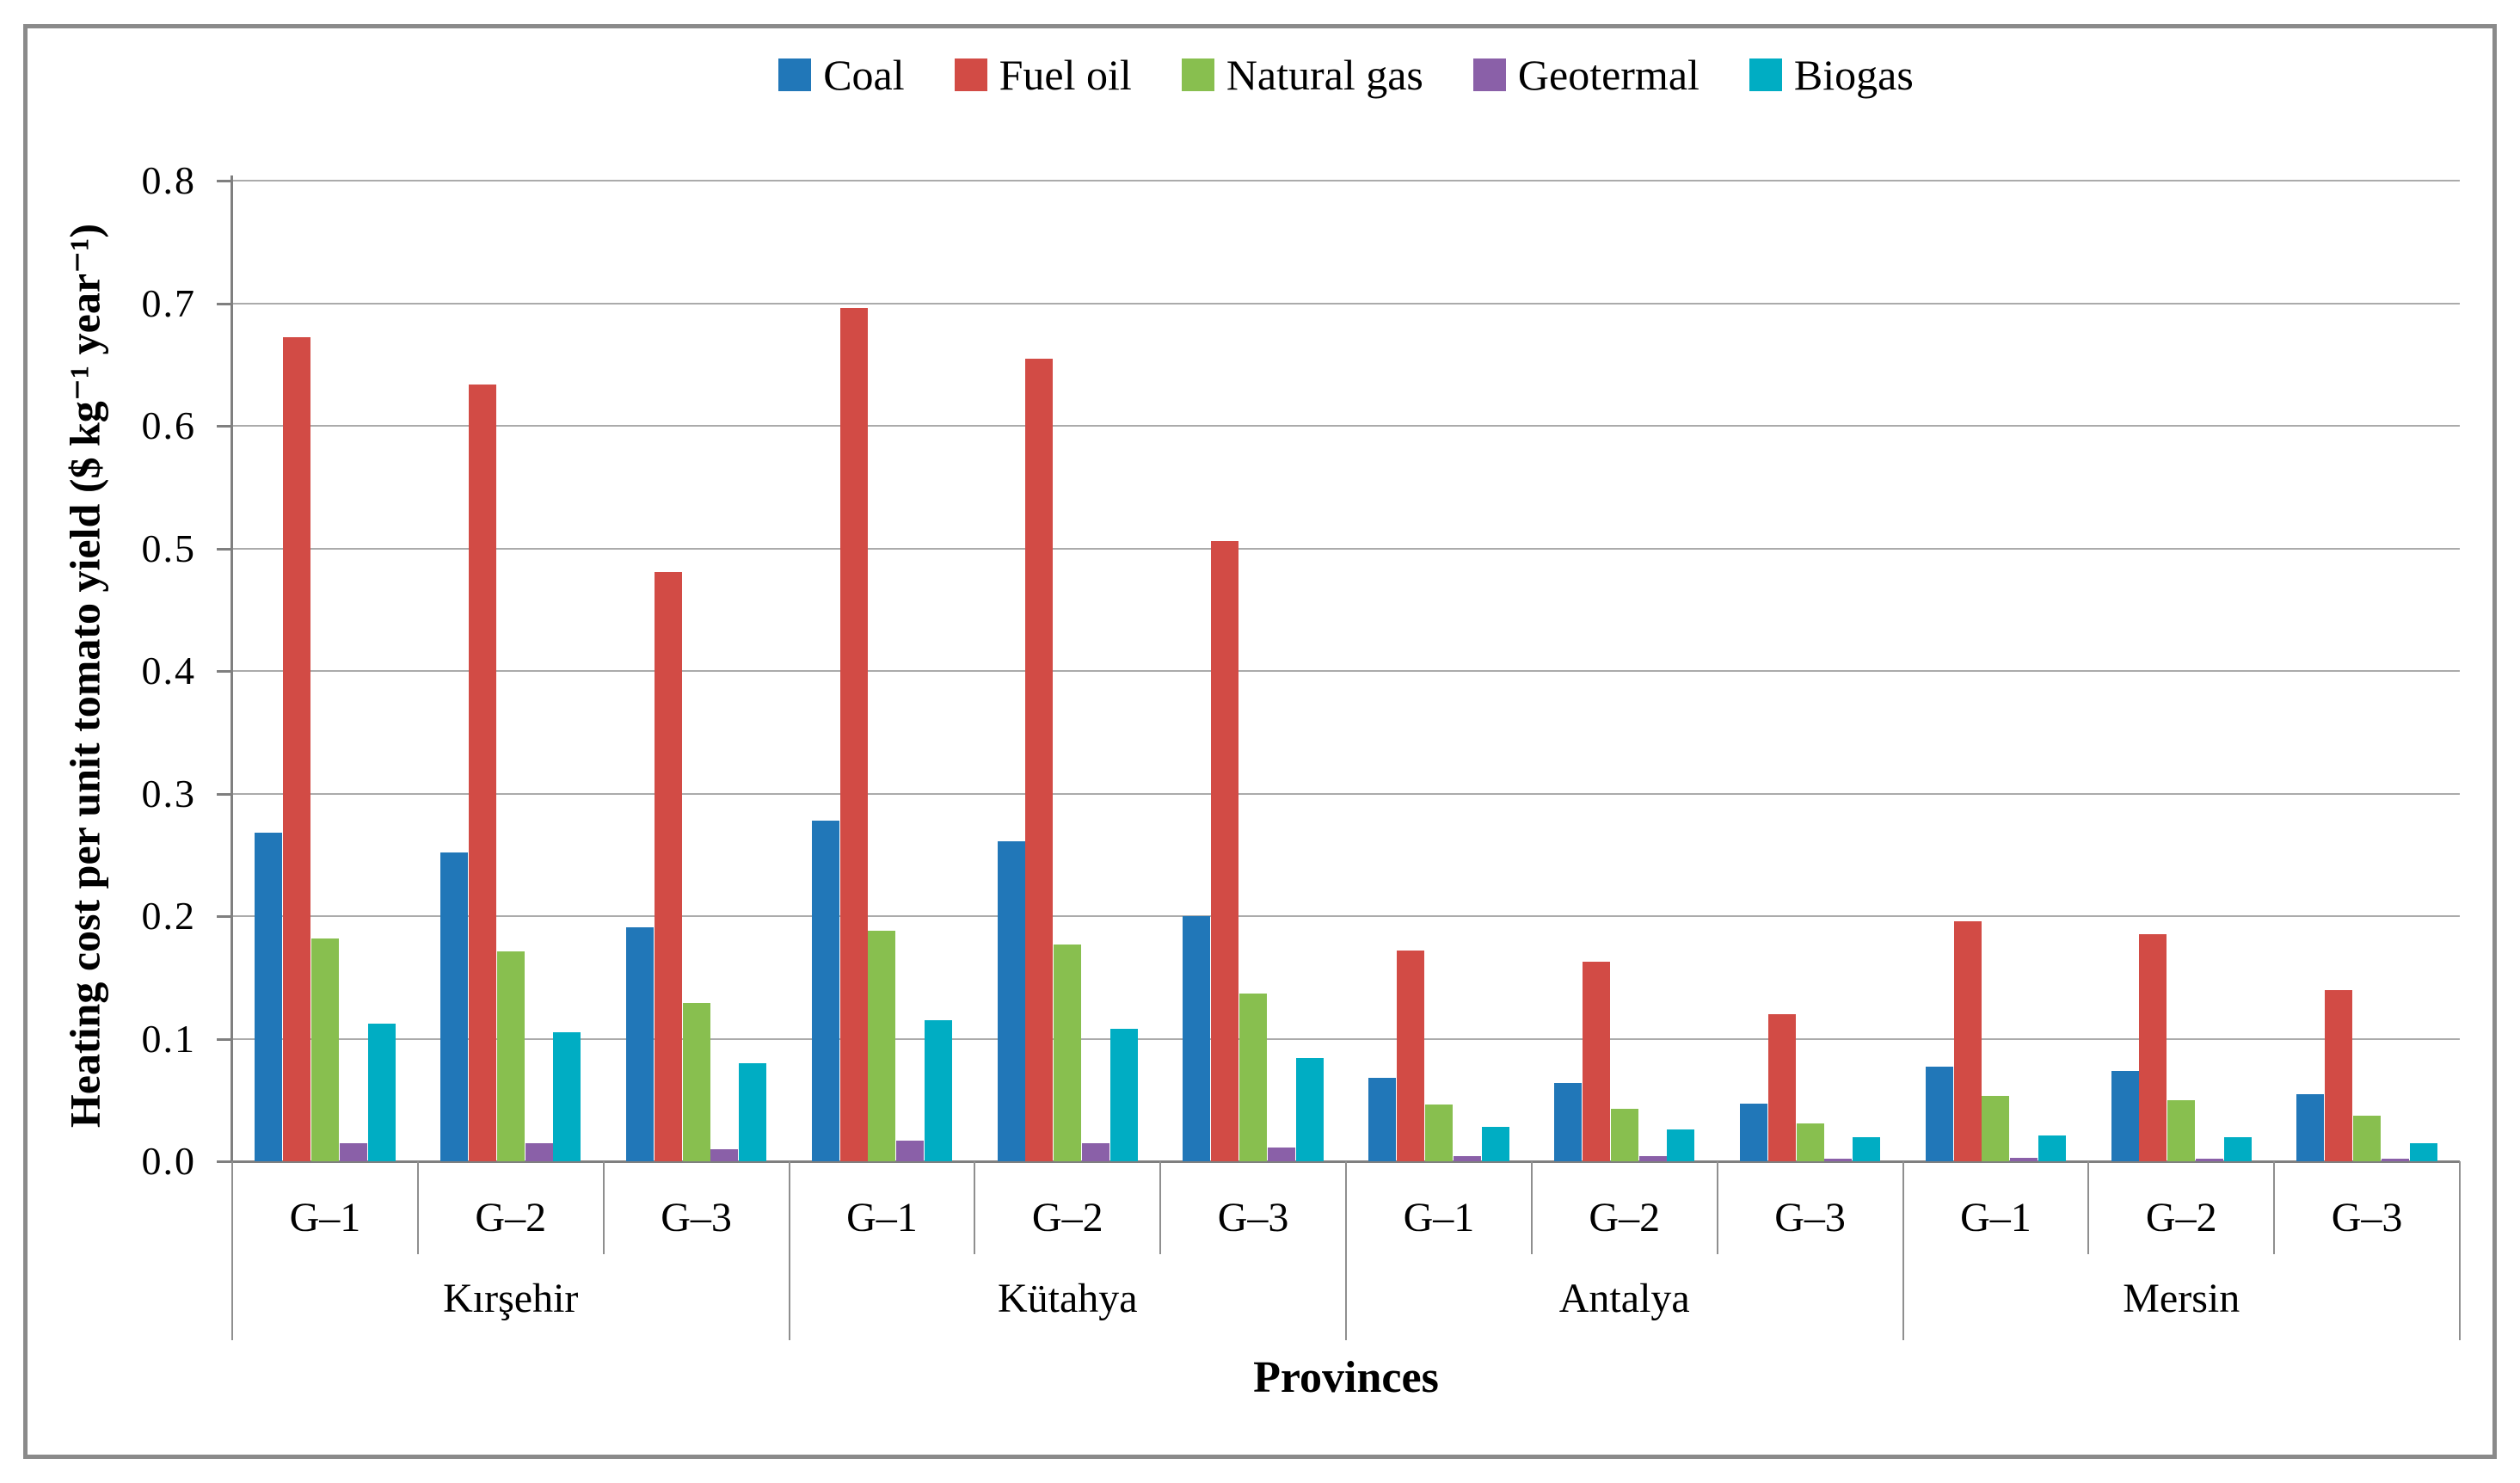  What do you see at coordinates (169, 793) in the screenshot?
I see `ytick-label: 0.3` at bounding box center [169, 793].